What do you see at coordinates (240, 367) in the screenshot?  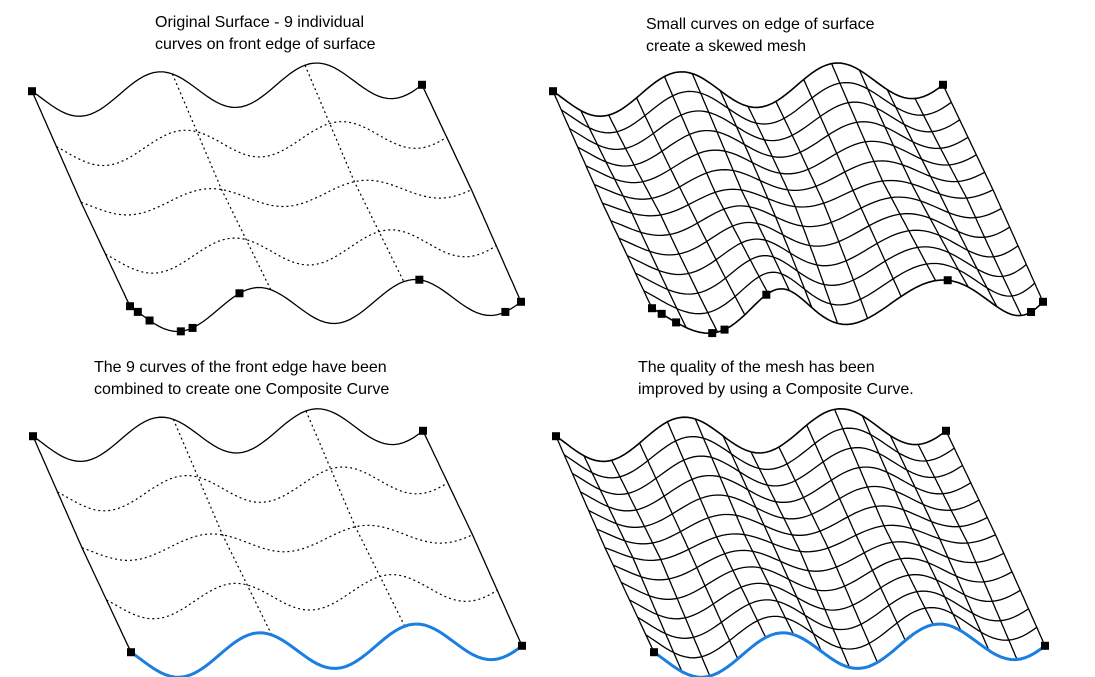 I see `caption-line: The 9 curves of the front edge have been` at bounding box center [240, 367].